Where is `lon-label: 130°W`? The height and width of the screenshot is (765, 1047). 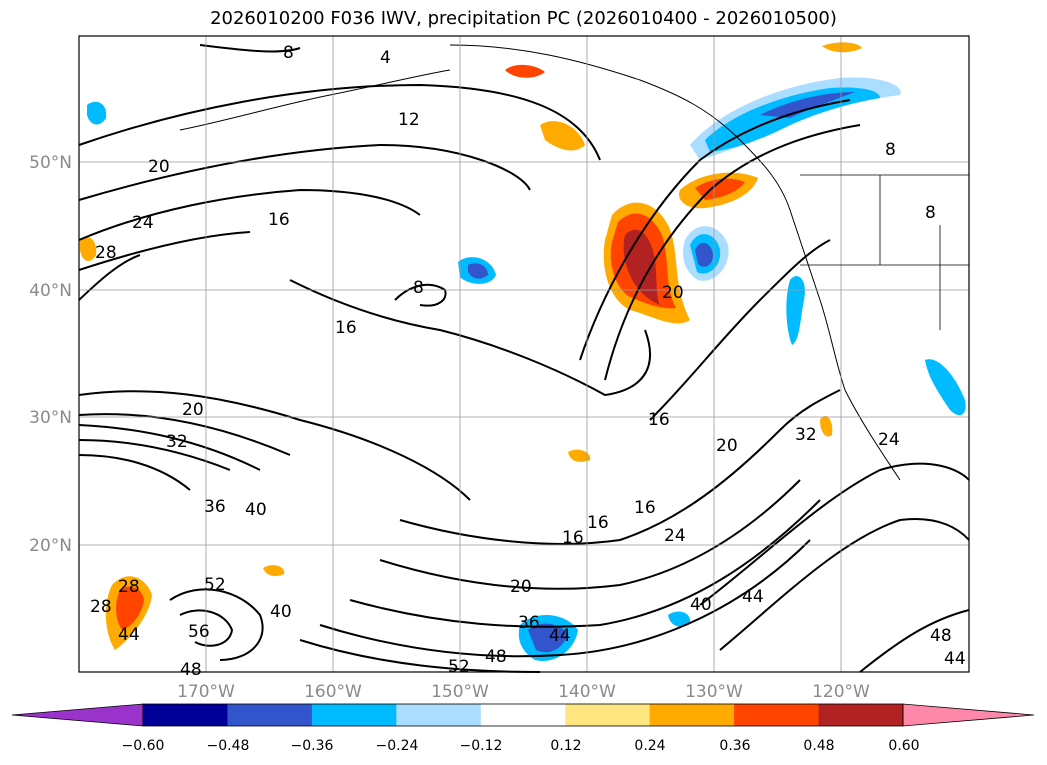
lon-label: 130°W is located at coordinates (714, 692).